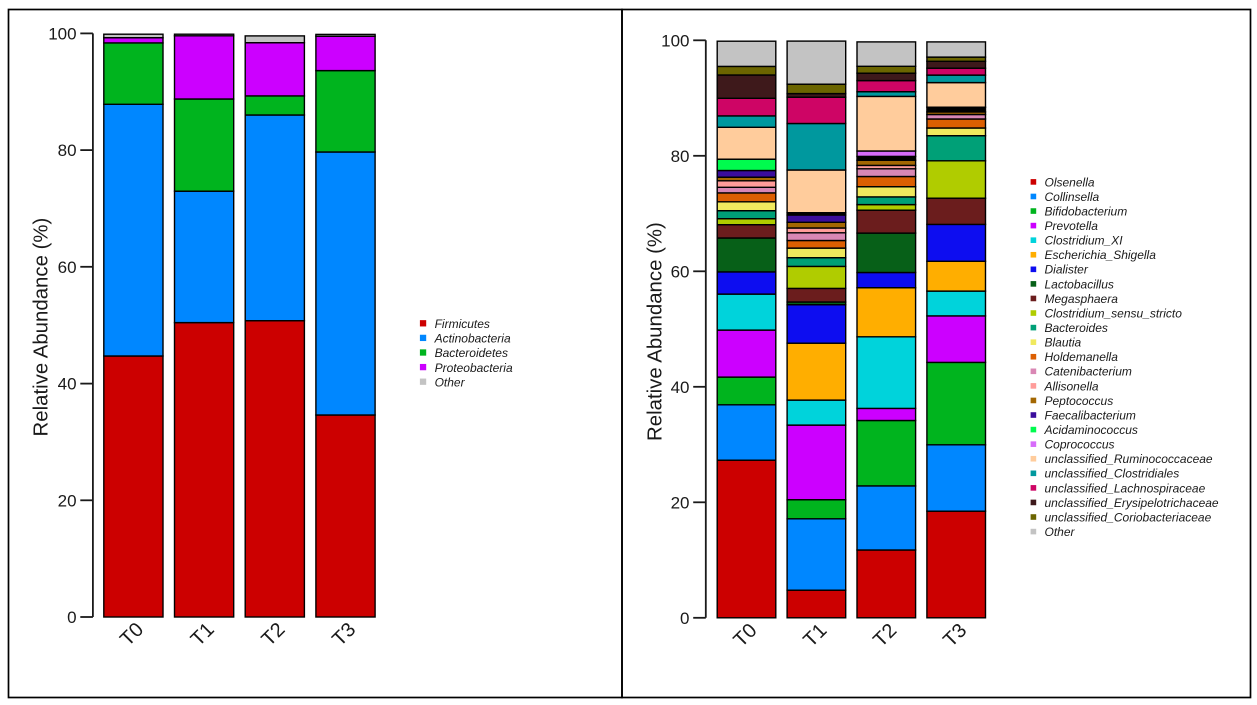  I want to click on svg-text: Prevotella, so click(1072, 226).